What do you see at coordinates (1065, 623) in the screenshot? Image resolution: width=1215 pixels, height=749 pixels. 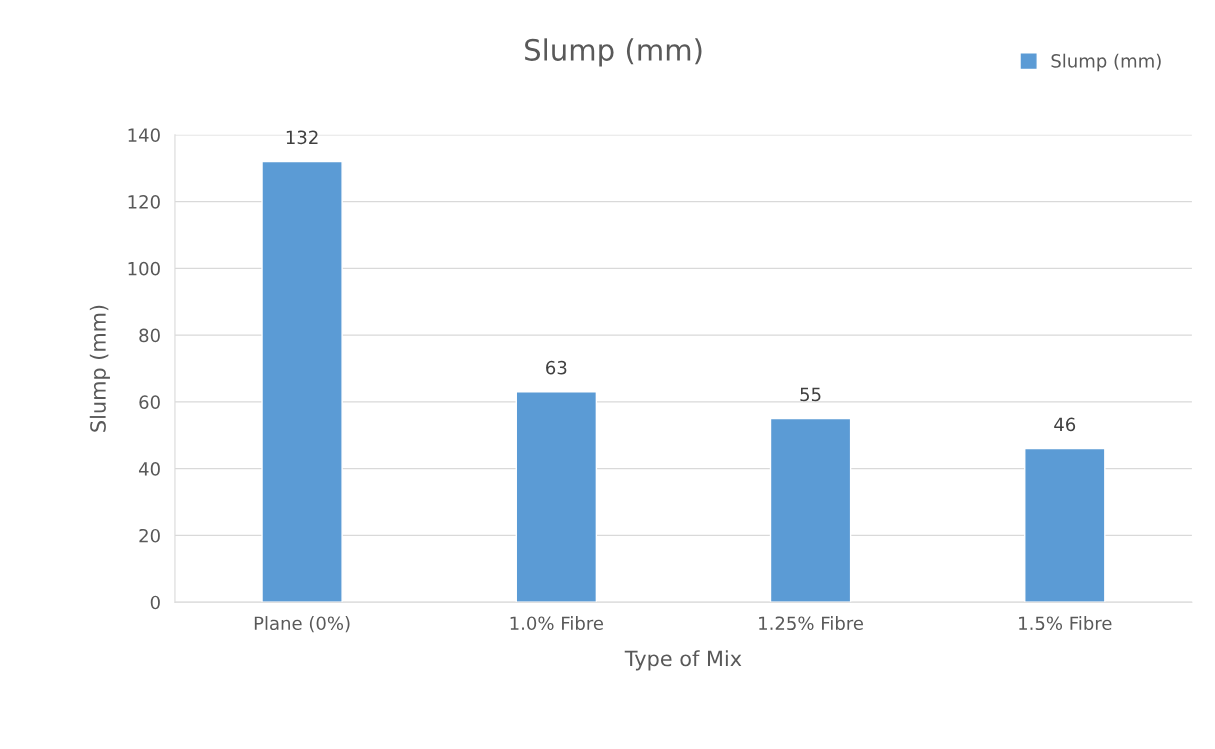 I see `x-tick-label: 1.5% Fibre` at bounding box center [1065, 623].